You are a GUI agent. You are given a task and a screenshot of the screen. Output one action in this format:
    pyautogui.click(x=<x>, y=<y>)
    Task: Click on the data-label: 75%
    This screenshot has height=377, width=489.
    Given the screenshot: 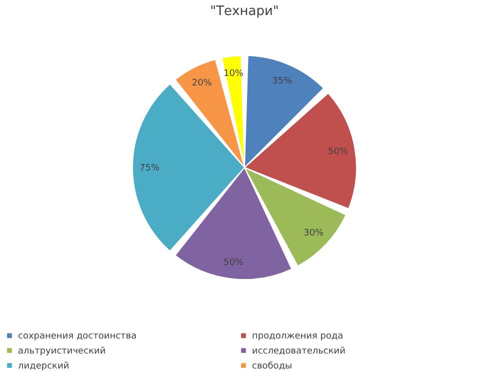 What is the action you would take?
    pyautogui.click(x=149, y=169)
    